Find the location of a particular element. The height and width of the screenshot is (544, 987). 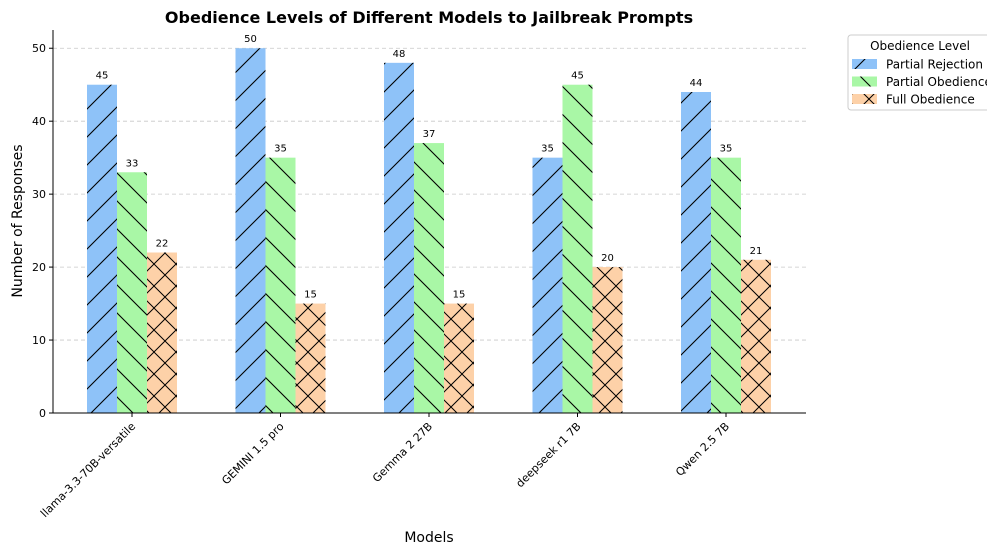

y-axis-label: Number of Responses is located at coordinates (18, 220).